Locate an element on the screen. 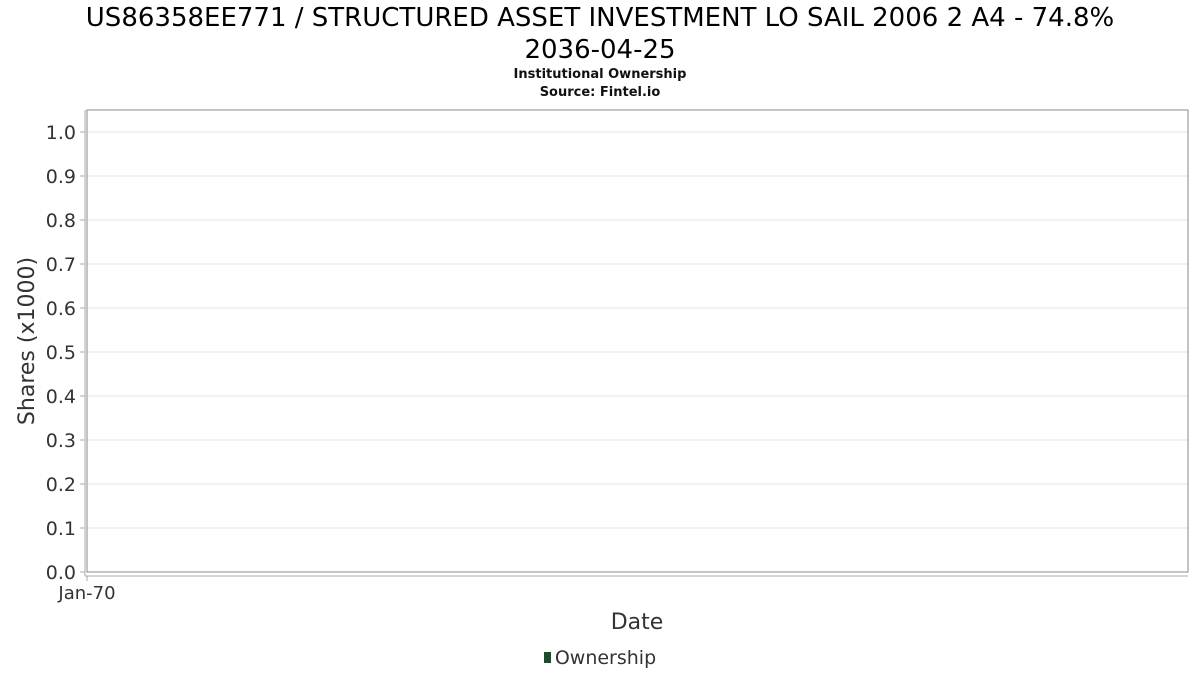  y-tick-label: 0.6 is located at coordinates (61, 309).